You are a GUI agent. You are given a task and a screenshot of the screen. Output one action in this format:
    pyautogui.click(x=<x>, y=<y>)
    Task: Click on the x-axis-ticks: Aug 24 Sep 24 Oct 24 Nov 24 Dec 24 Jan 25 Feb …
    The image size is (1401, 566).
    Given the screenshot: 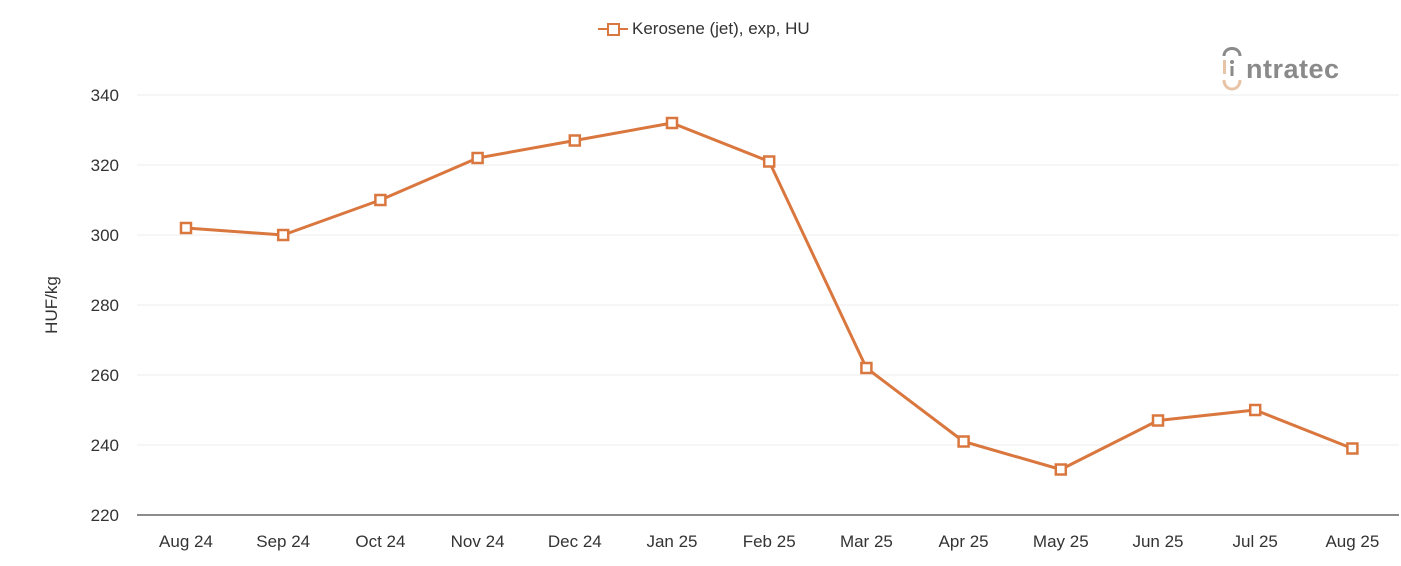 What is the action you would take?
    pyautogui.click(x=769, y=541)
    